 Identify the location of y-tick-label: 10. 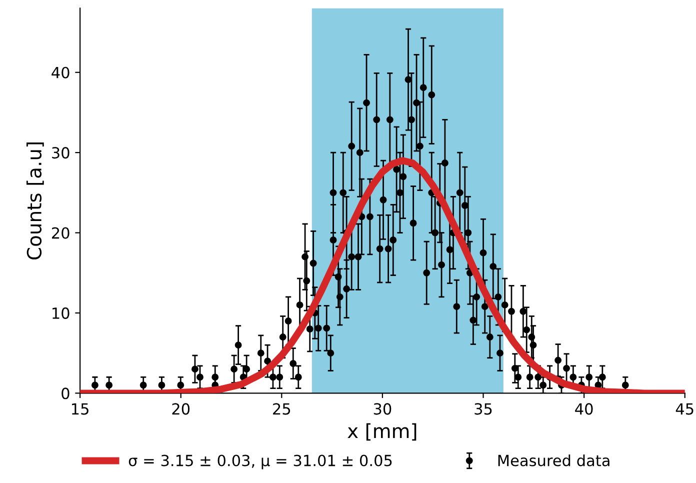
(61, 313).